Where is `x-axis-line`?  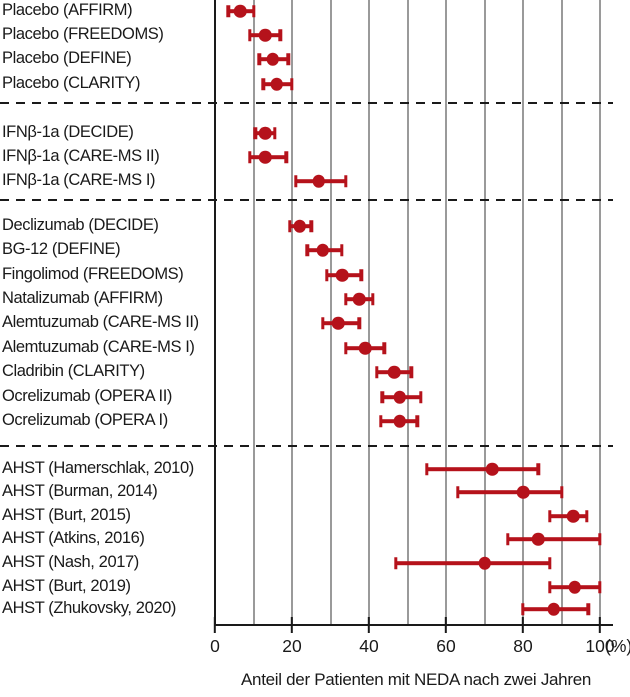 x-axis-line is located at coordinates (413, 625).